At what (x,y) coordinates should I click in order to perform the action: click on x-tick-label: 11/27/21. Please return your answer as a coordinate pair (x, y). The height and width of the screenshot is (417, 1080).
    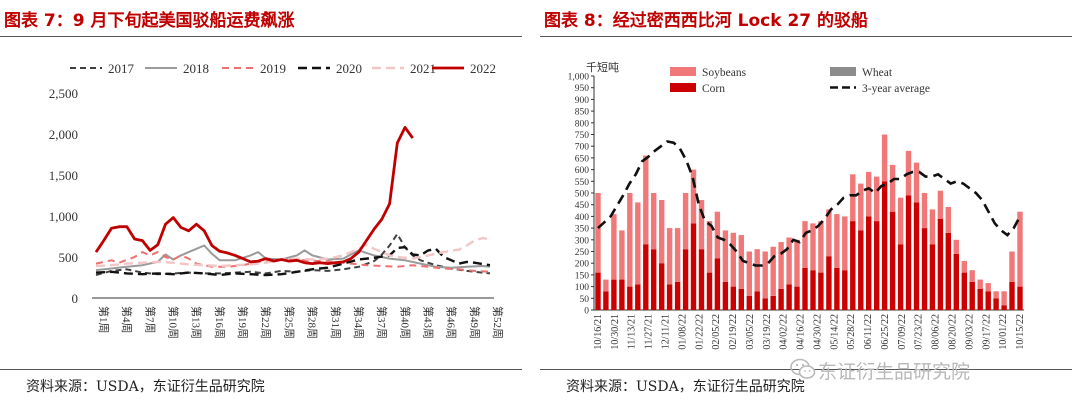
    Looking at the image, I should click on (649, 331).